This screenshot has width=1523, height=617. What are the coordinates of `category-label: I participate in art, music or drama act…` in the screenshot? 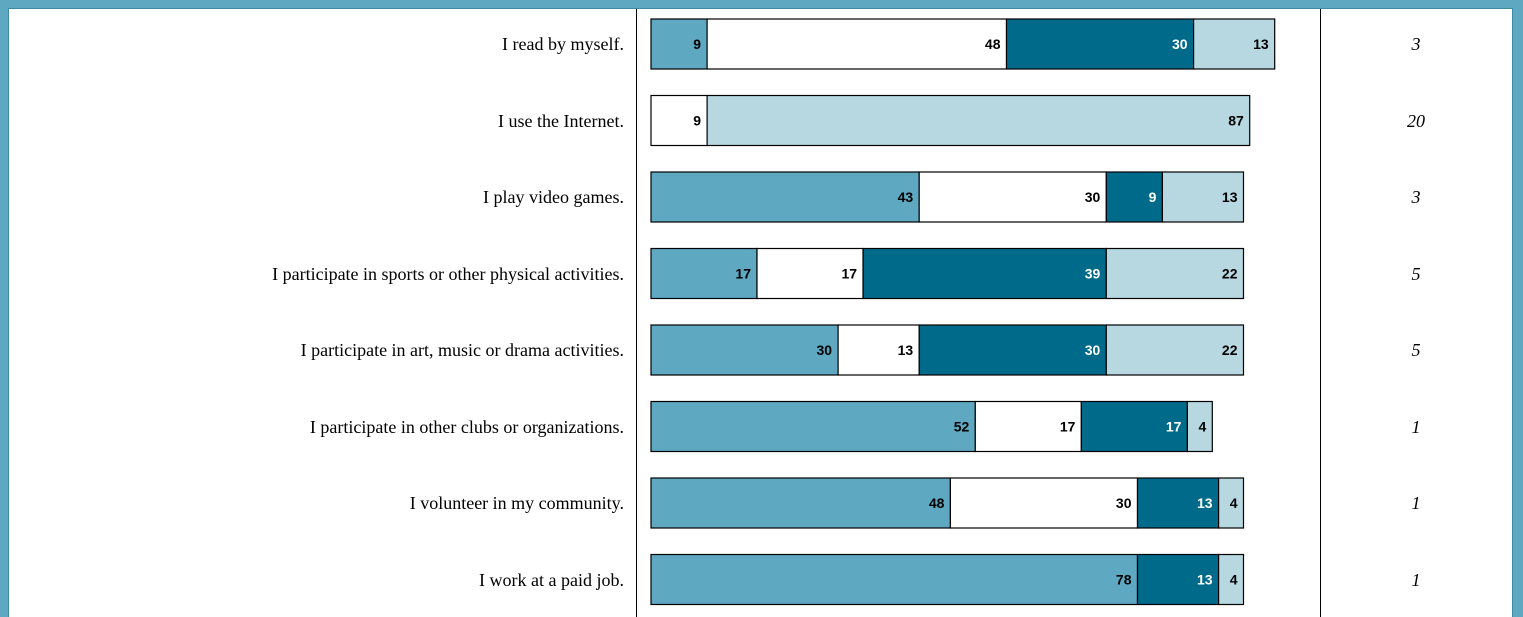 It's located at (462, 350).